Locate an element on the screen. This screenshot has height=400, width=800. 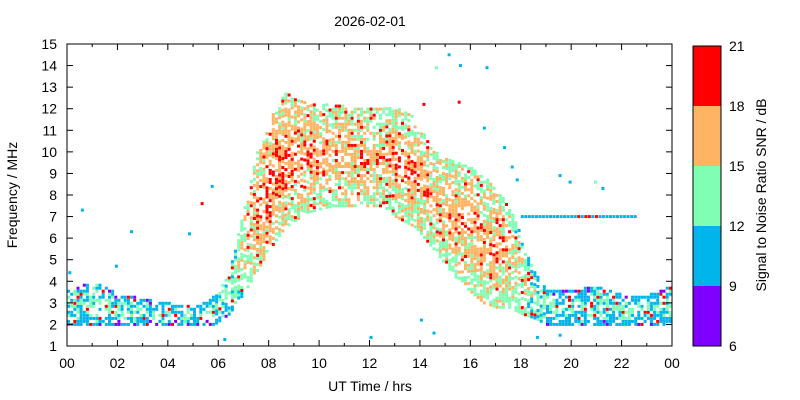
colorbar-band is located at coordinates (707, 196).